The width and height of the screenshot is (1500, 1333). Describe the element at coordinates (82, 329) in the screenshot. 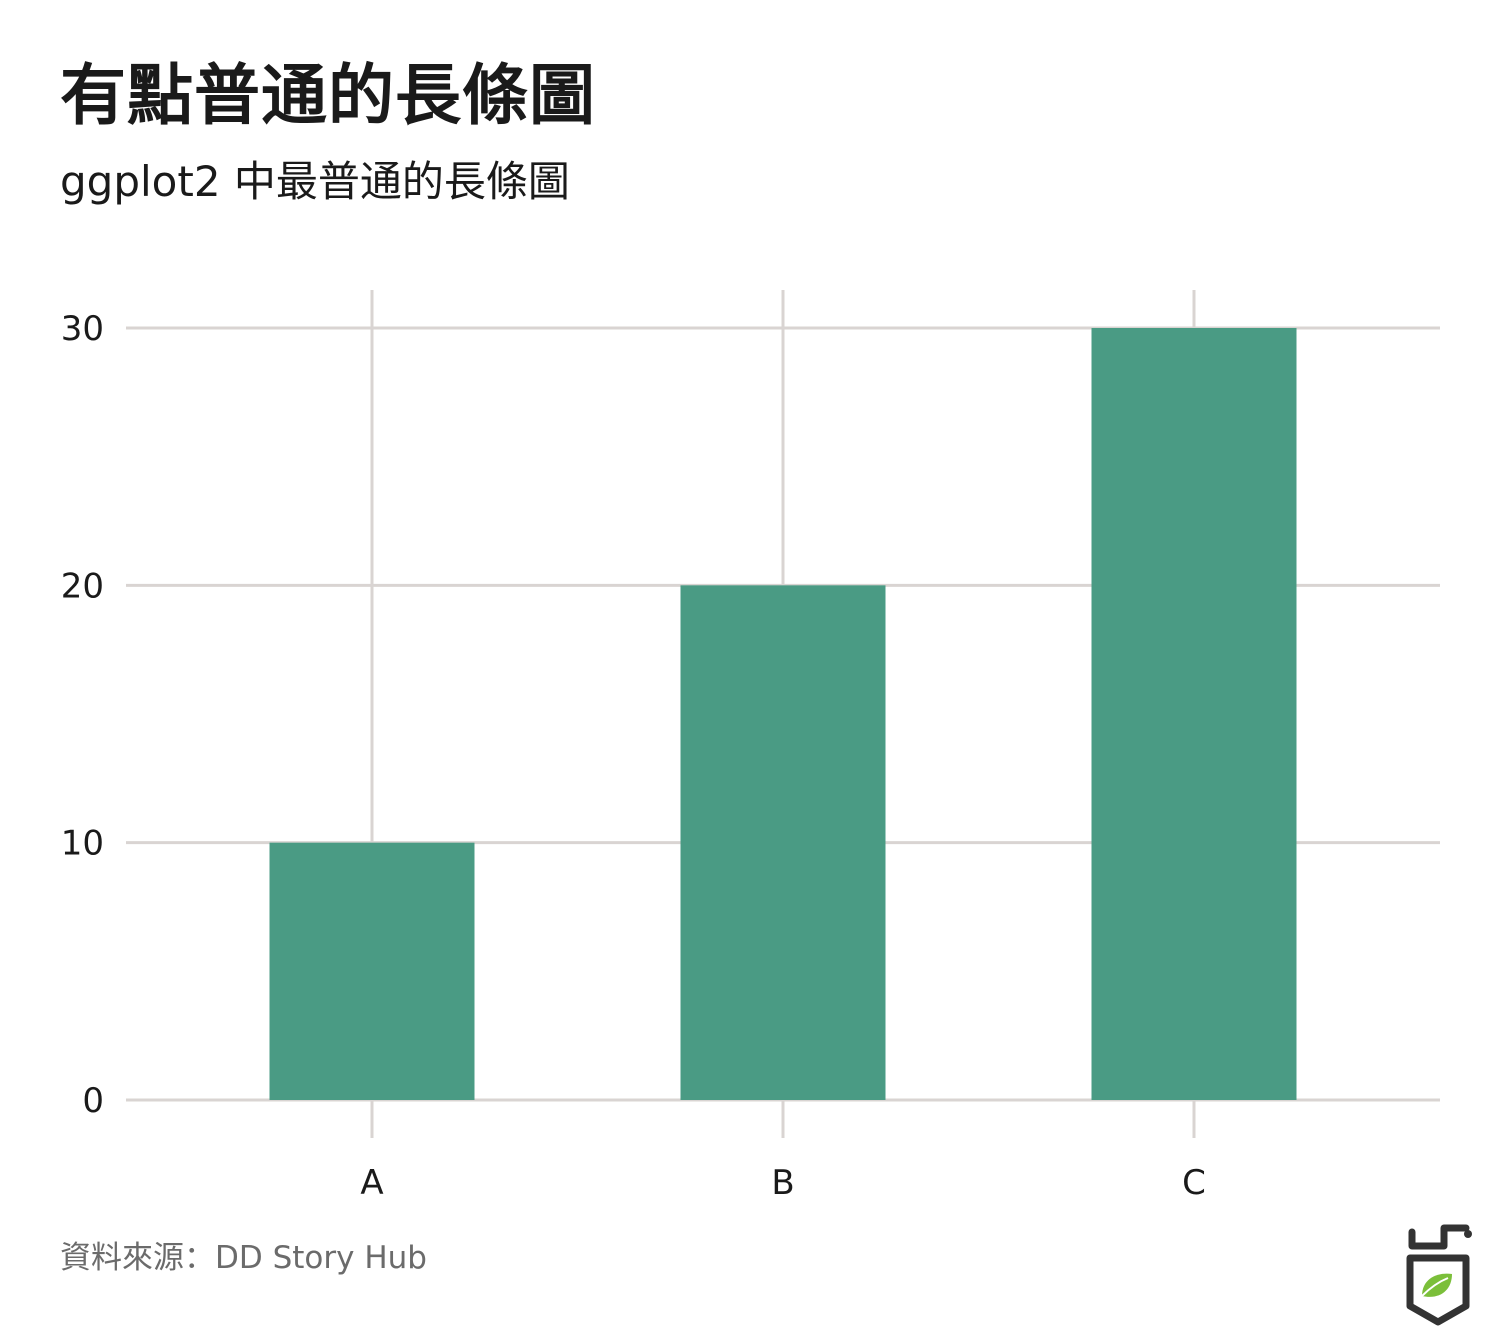

I see `y-tick-label: 30` at that location.